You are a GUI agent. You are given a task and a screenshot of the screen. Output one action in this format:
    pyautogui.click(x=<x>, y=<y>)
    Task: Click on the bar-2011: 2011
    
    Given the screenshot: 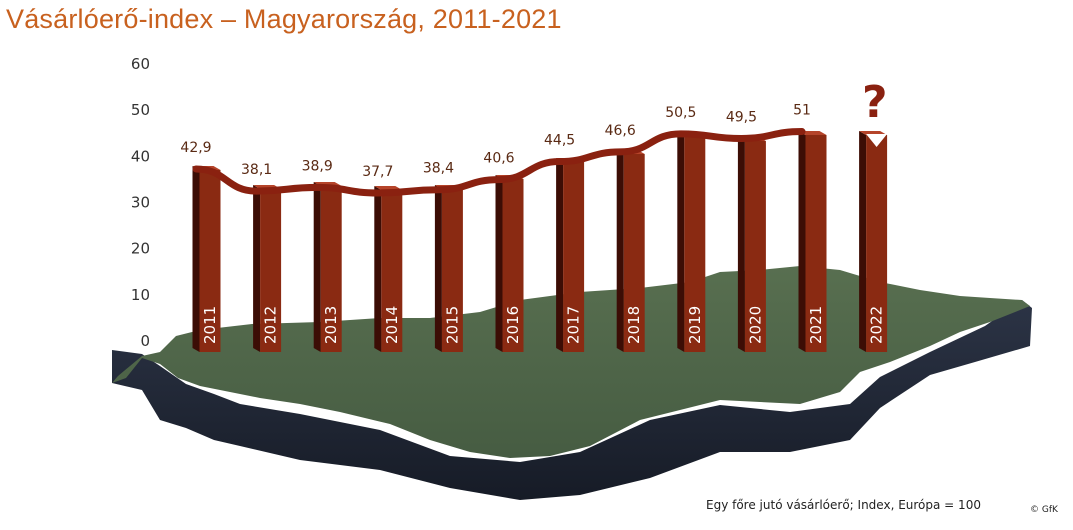 What is the action you would take?
    pyautogui.click(x=206, y=259)
    